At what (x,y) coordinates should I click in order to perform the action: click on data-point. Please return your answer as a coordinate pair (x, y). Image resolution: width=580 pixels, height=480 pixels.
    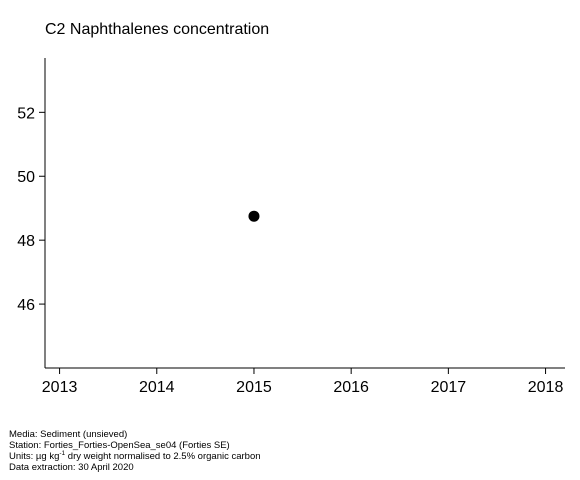
    Looking at the image, I should click on (254, 216).